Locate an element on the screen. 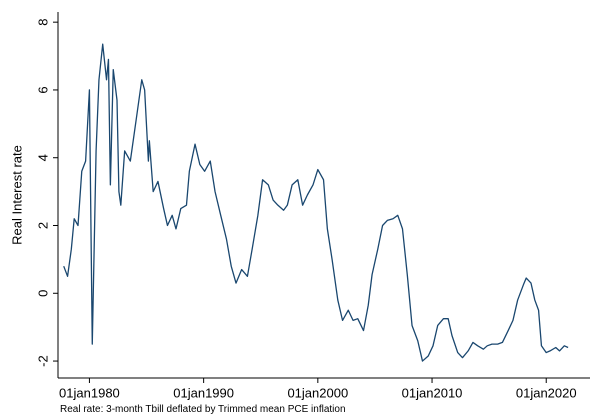 The width and height of the screenshot is (598, 419). y-tick-label: 0 is located at coordinates (42, 293).